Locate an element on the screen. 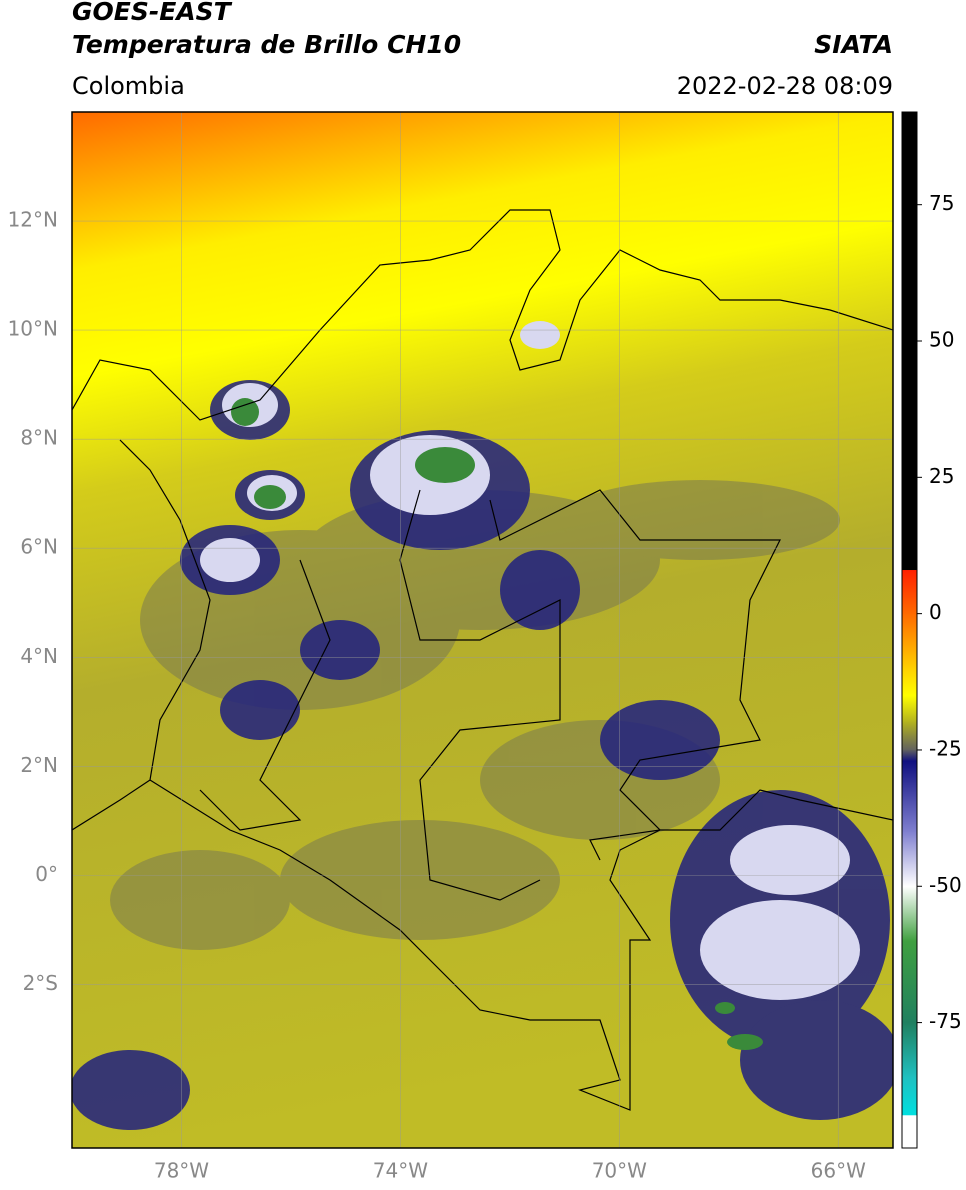  colorbar-tick-label: -25 is located at coordinates (945, 748).